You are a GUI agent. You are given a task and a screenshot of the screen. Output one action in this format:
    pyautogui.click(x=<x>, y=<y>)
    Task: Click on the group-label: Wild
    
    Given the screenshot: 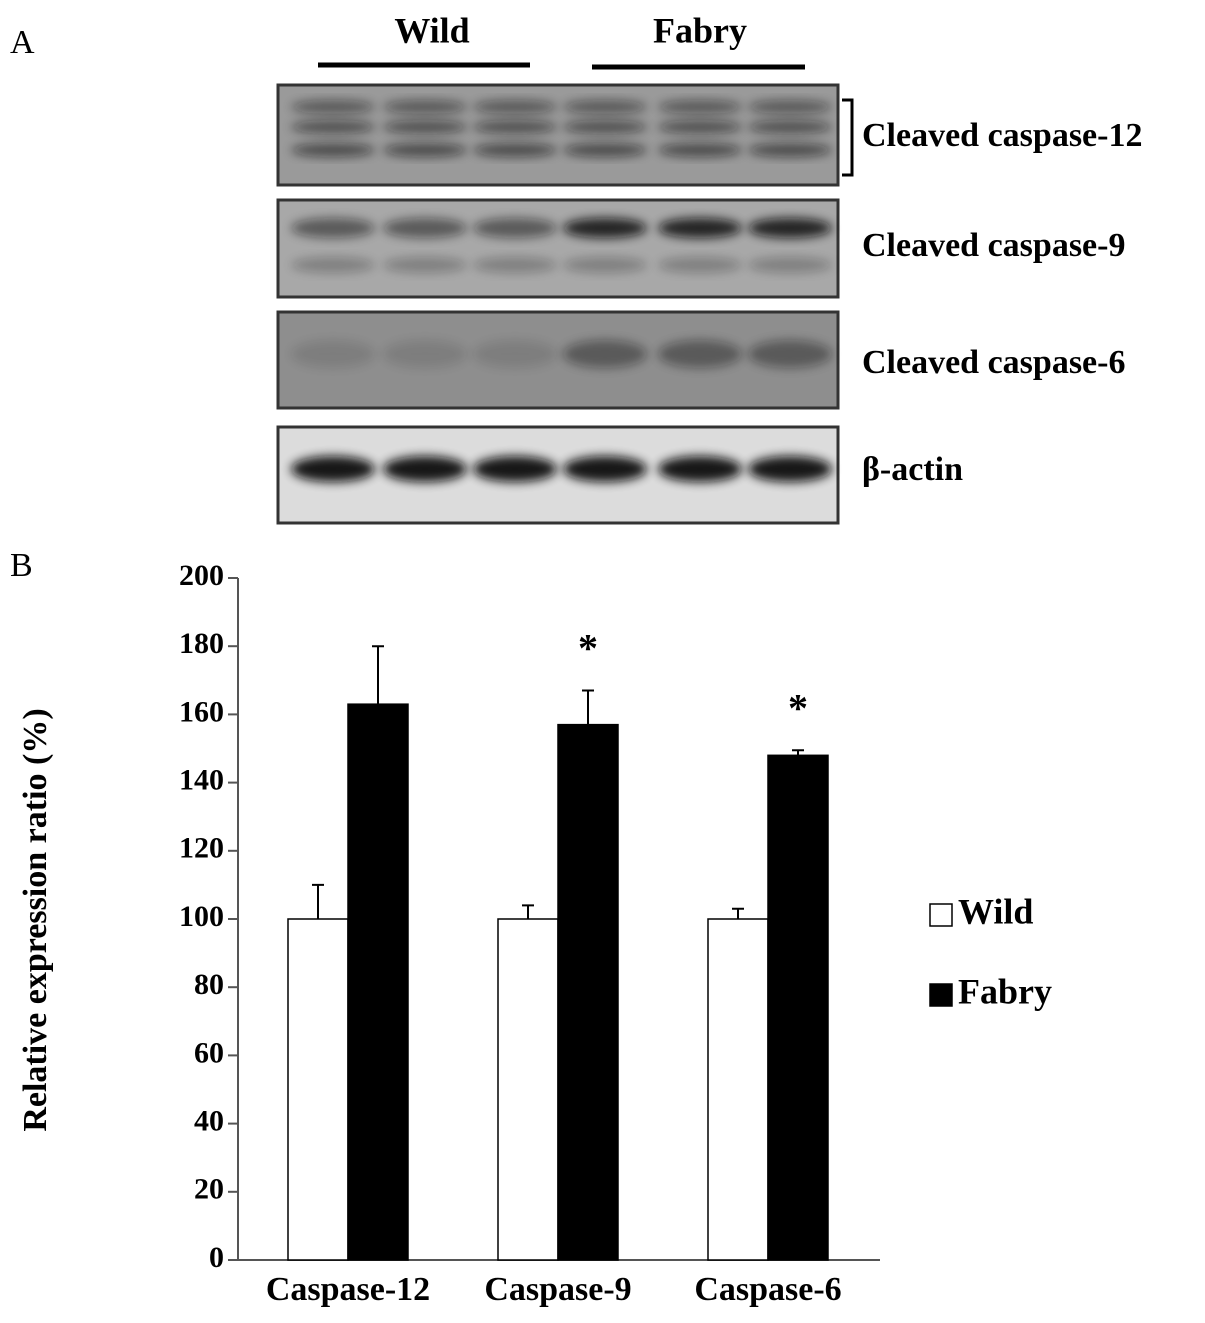 What is the action you would take?
    pyautogui.click(x=431, y=30)
    